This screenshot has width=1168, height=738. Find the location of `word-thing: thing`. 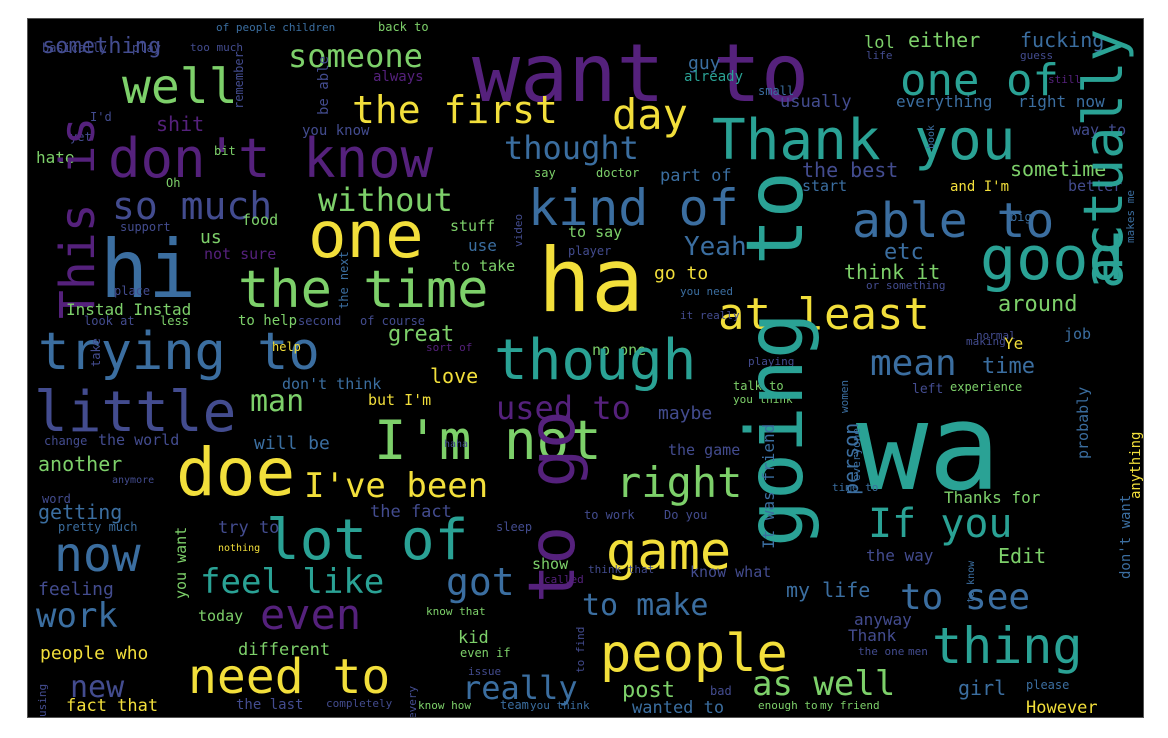

word-thing: thing is located at coordinates (1007, 646).